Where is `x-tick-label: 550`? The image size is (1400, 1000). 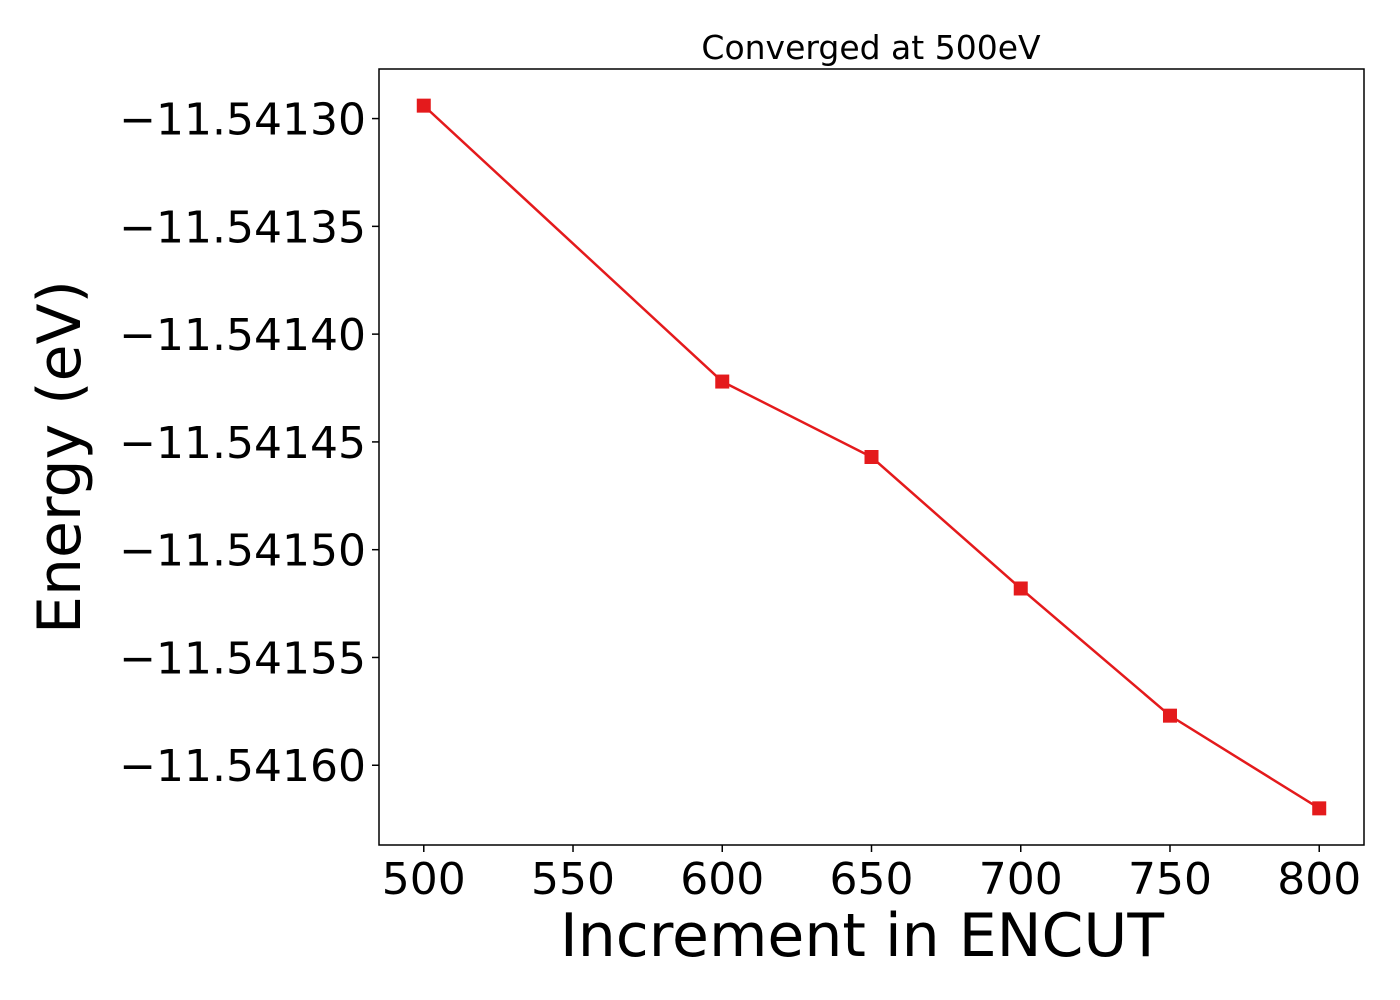 x-tick-label: 550 is located at coordinates (573, 879).